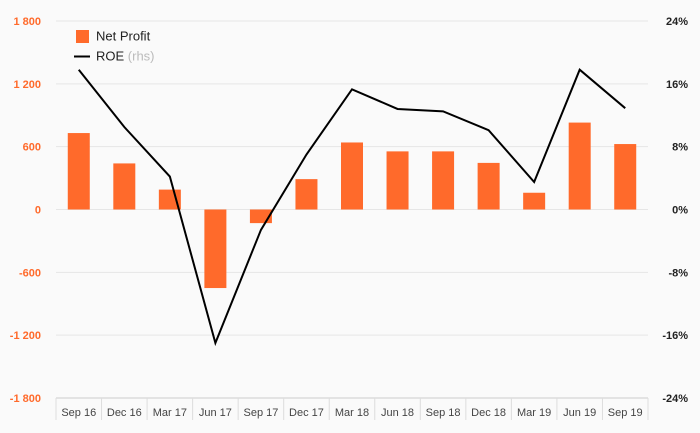  What do you see at coordinates (170, 413) in the screenshot?
I see `x-tick-label: Mar 17` at bounding box center [170, 413].